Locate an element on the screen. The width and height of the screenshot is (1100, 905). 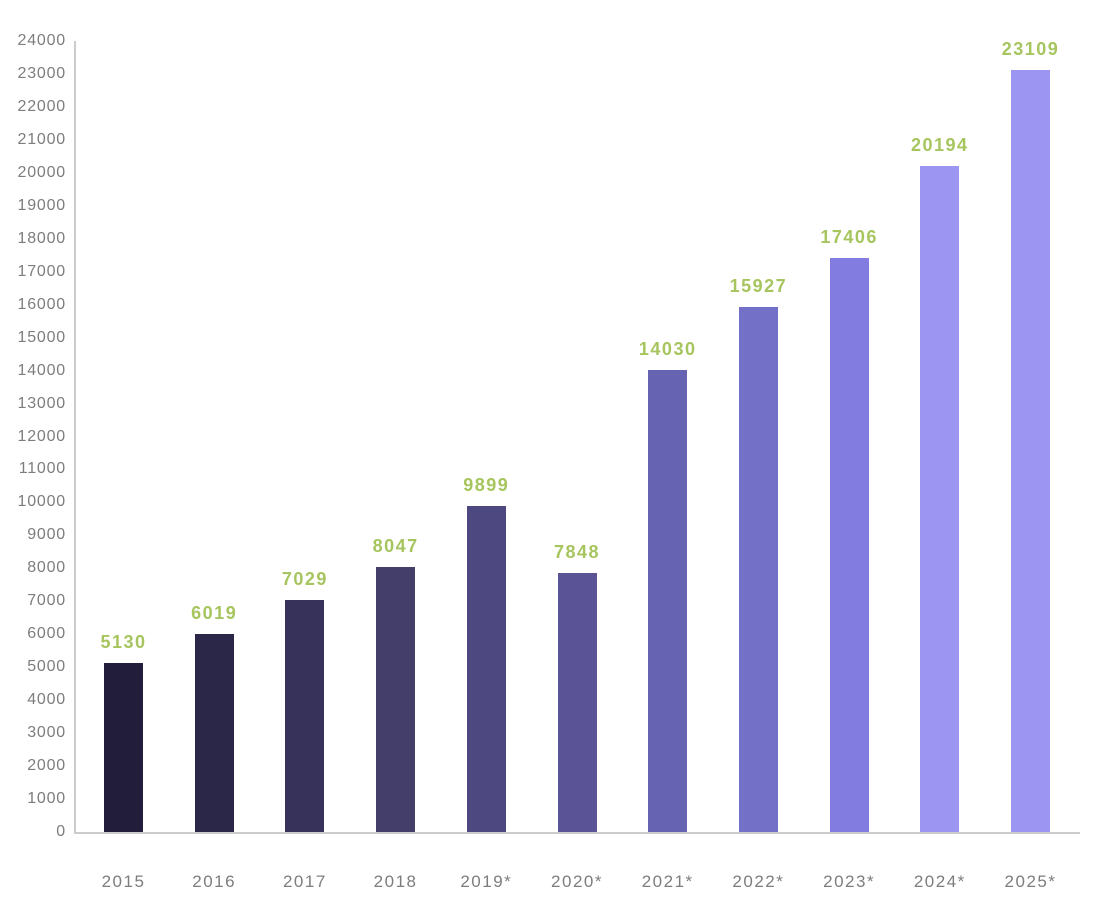
y-tick-label-1000: 1000 is located at coordinates (46, 799).